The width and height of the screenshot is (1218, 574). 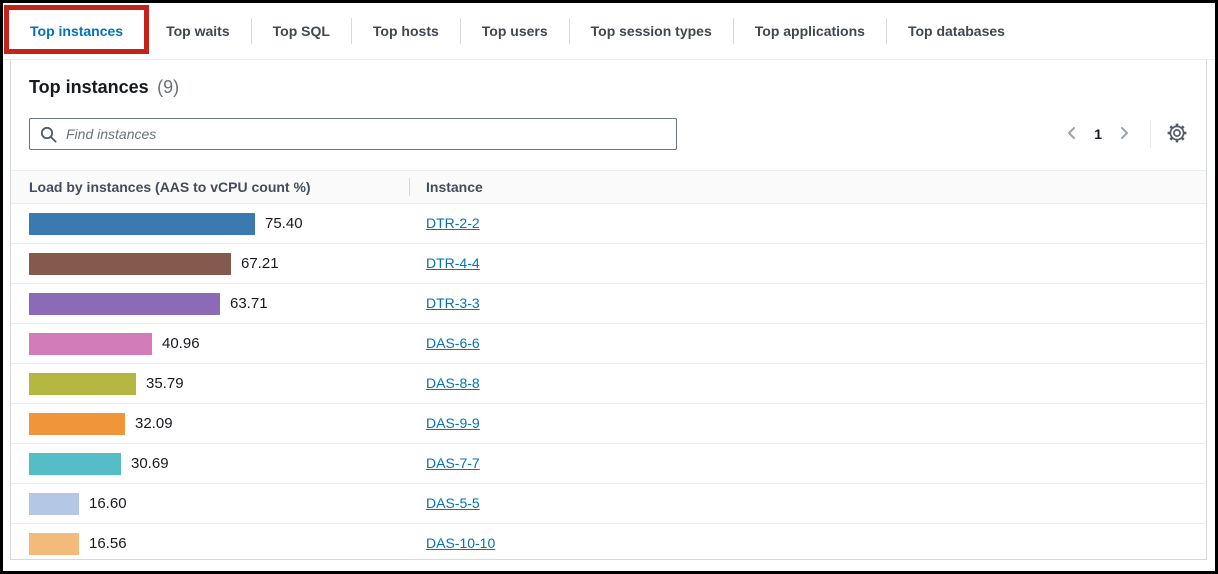 What do you see at coordinates (515, 31) in the screenshot?
I see `tab-top-users: Top users` at bounding box center [515, 31].